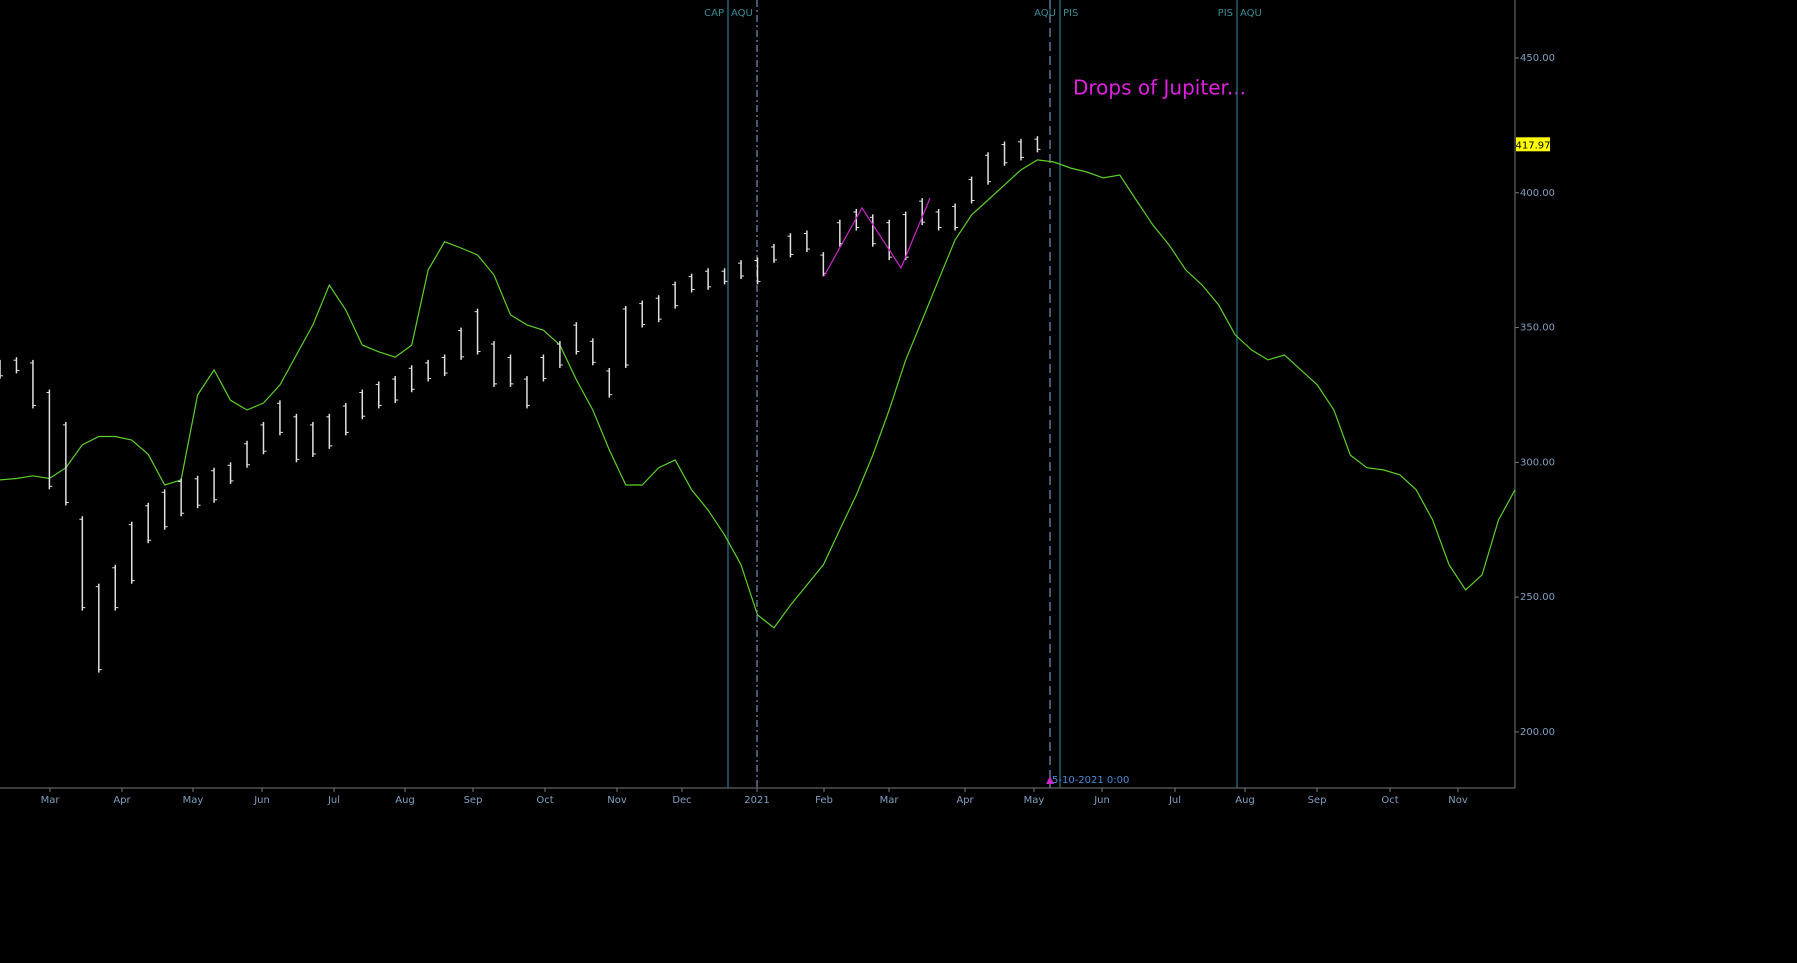 This screenshot has width=1797, height=963. Describe the element at coordinates (714, 13) in the screenshot. I see `marker-label: CAP` at that location.